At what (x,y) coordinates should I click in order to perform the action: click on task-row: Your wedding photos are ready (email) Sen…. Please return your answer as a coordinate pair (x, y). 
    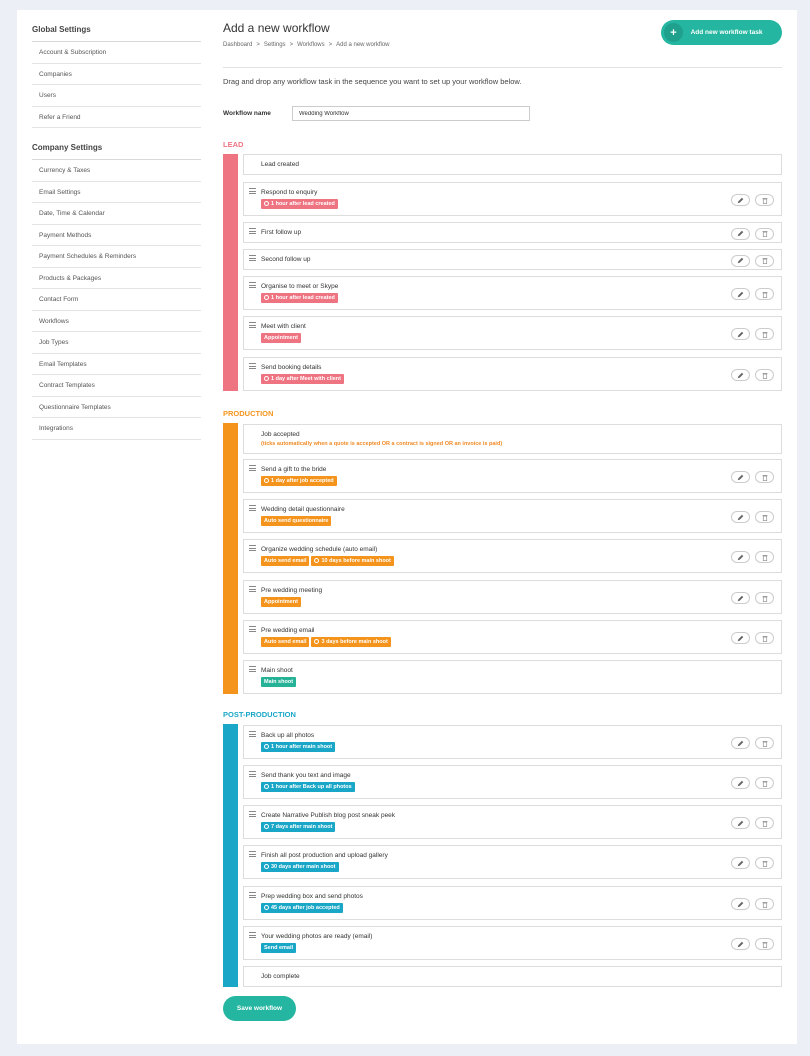
    Looking at the image, I should click on (512, 943).